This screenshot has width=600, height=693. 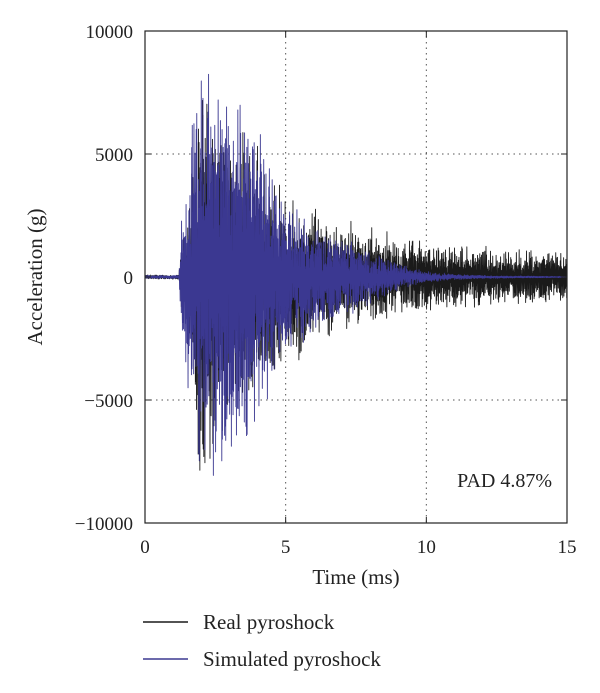 I want to click on pad-annotation: PAD 4.87%, so click(x=504, y=481).